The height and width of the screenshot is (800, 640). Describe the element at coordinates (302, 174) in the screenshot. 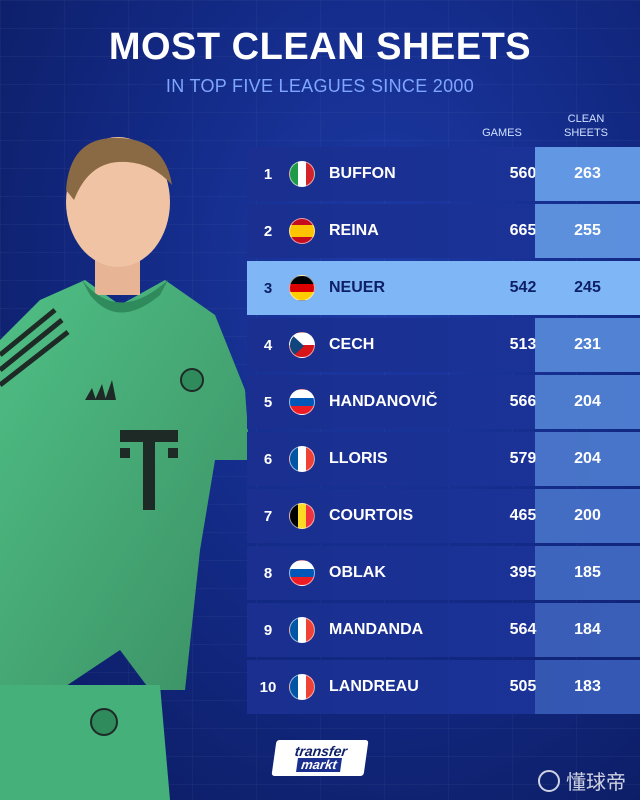

I see `italy-flag-icon` at that location.